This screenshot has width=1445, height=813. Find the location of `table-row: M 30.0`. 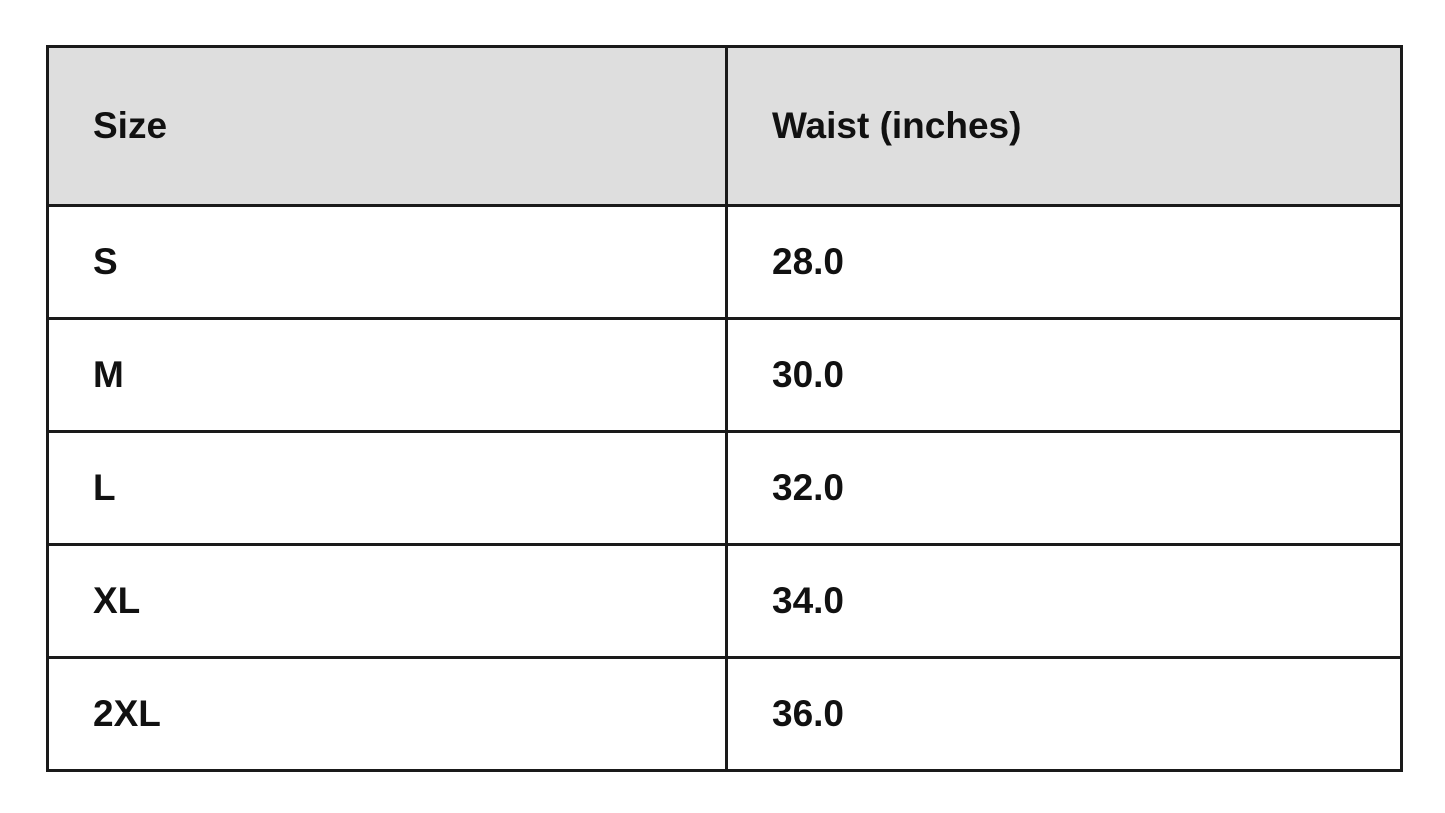

table-row: M 30.0 is located at coordinates (724, 375).